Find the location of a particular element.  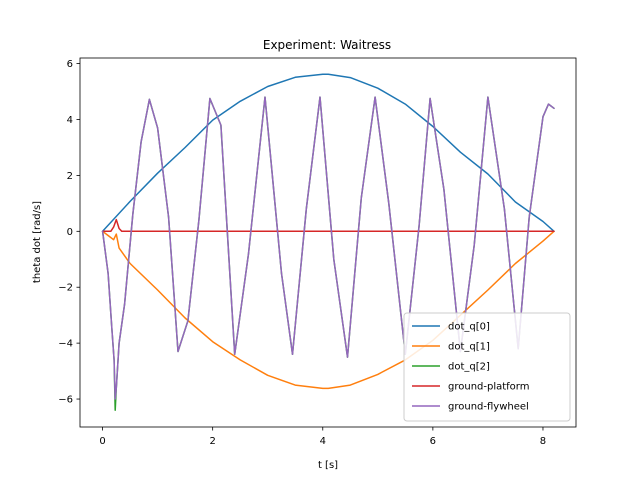

legend-entry: ground-platform is located at coordinates (488, 387).